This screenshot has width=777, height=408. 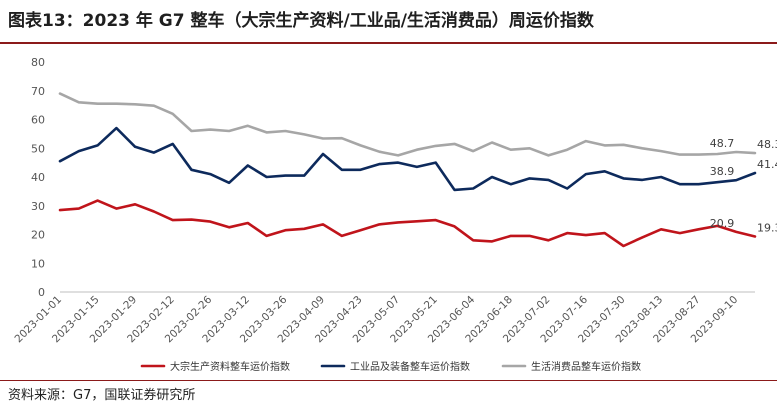 What do you see at coordinates (767, 228) in the screenshot?
I see `data-label: 19.3` at bounding box center [767, 228].